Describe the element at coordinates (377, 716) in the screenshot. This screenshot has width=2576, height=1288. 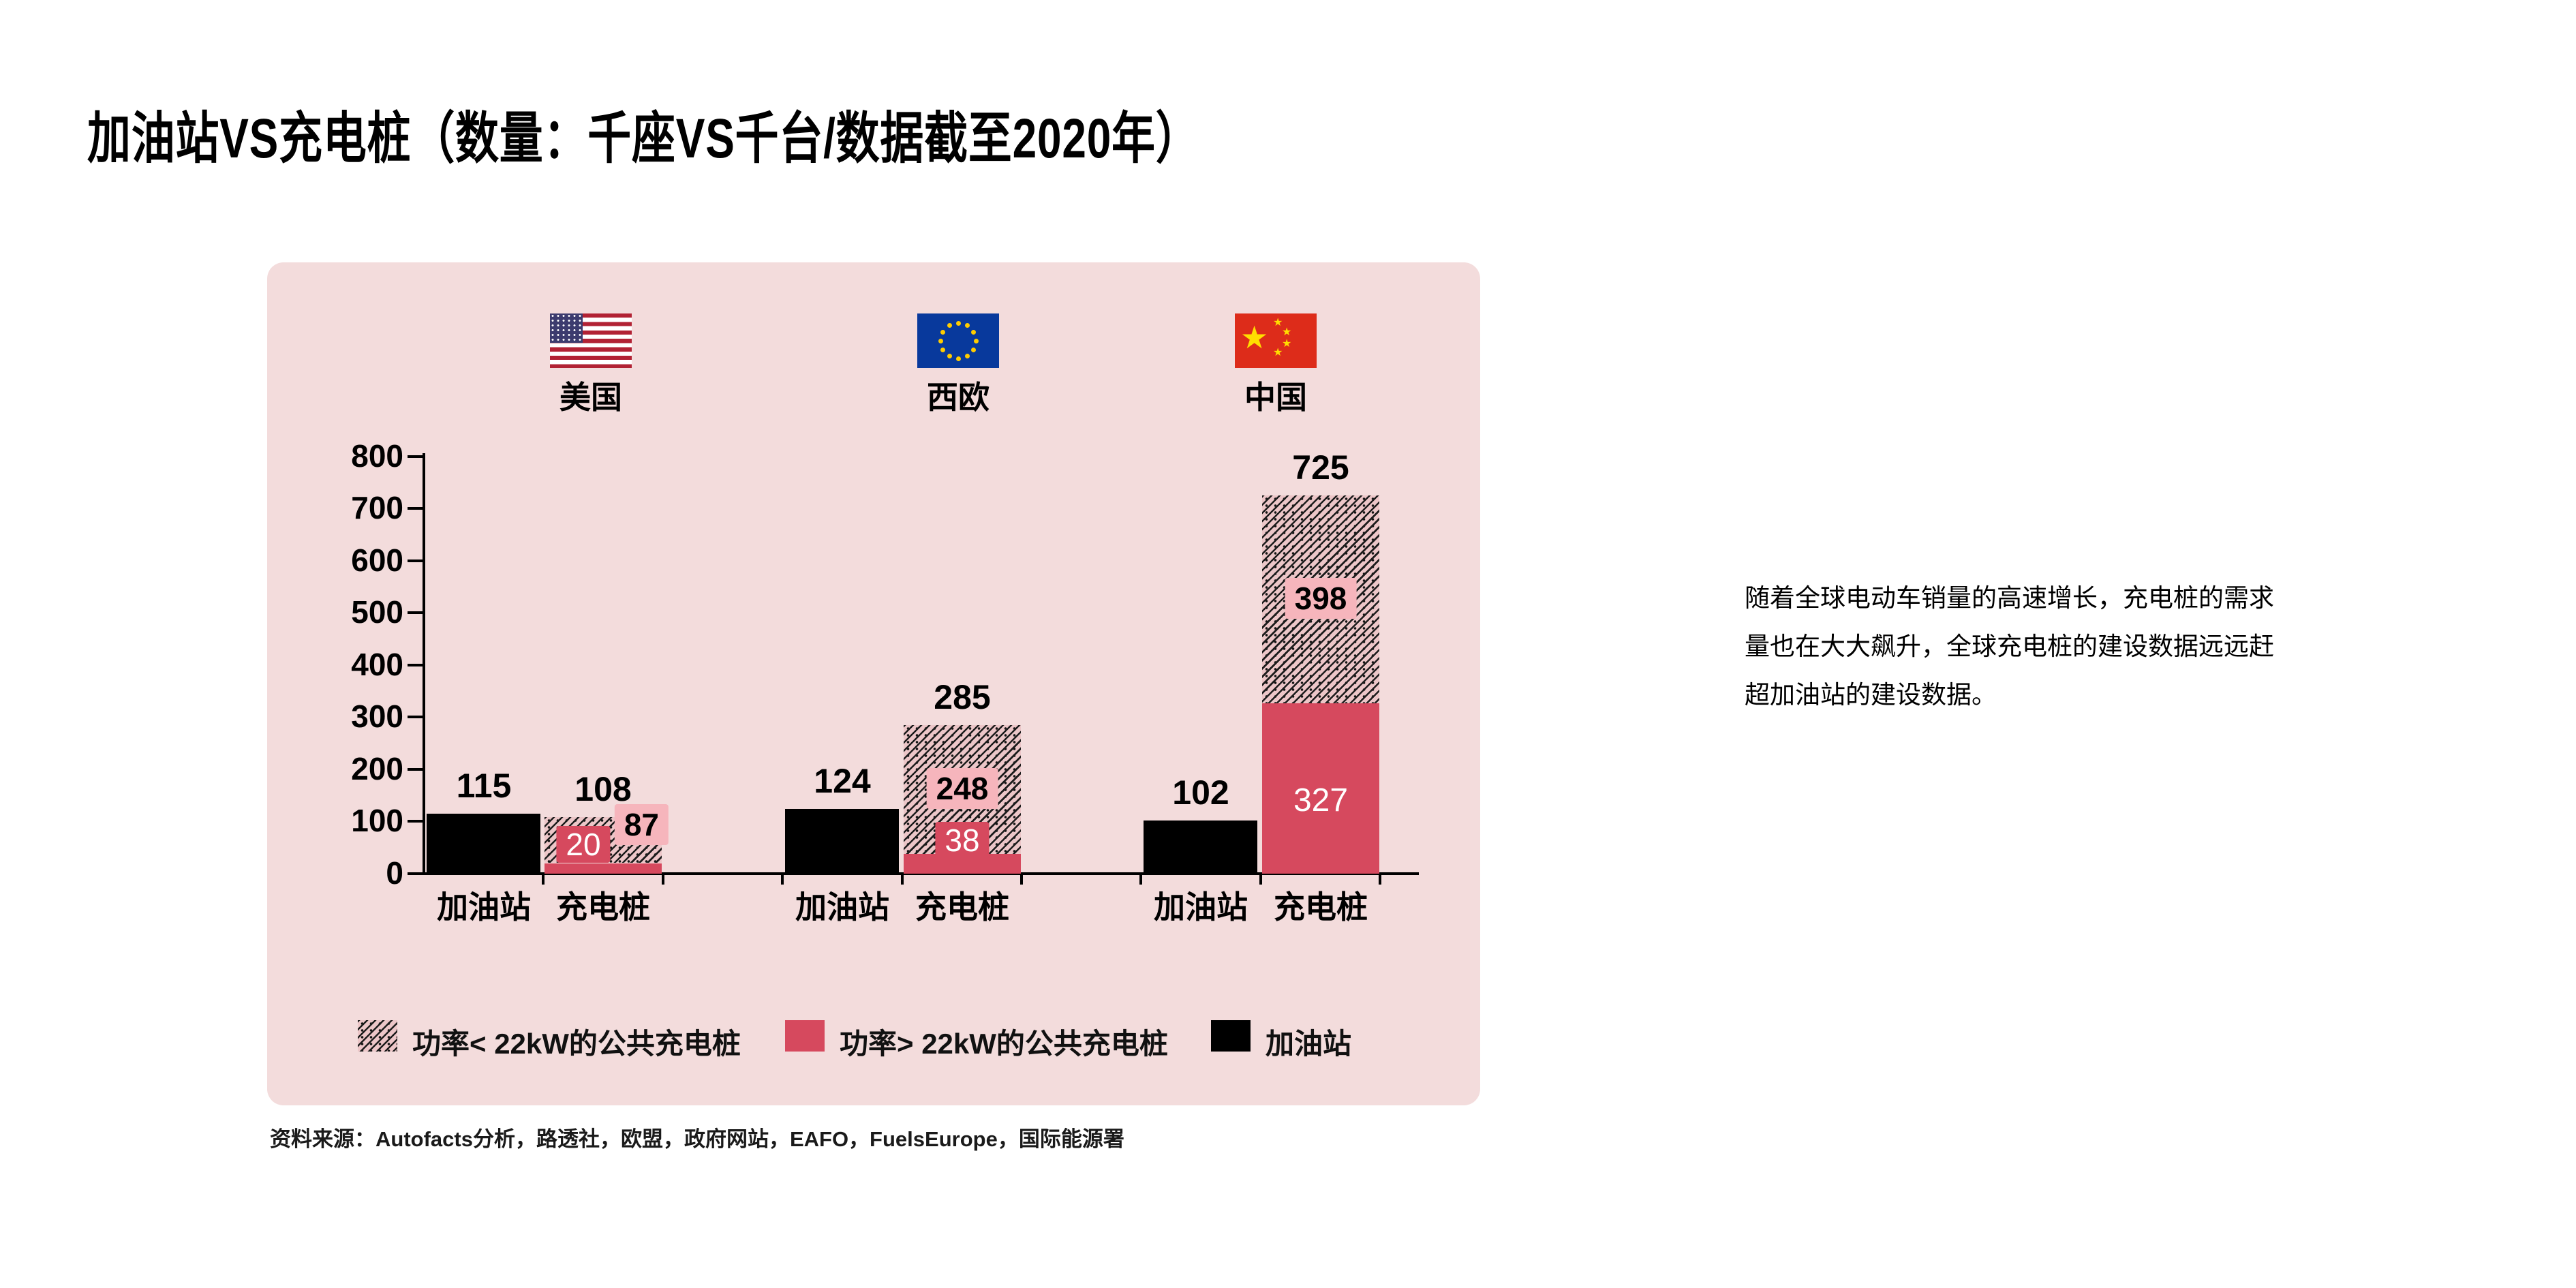
I see `y-axis-tick-label: 300` at that location.